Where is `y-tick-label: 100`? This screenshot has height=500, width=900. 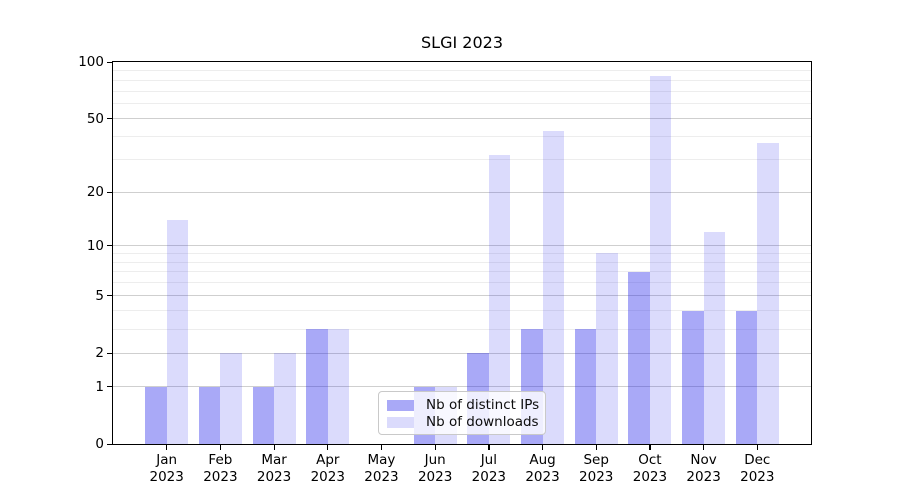 y-tick-label: 100 is located at coordinates (91, 62).